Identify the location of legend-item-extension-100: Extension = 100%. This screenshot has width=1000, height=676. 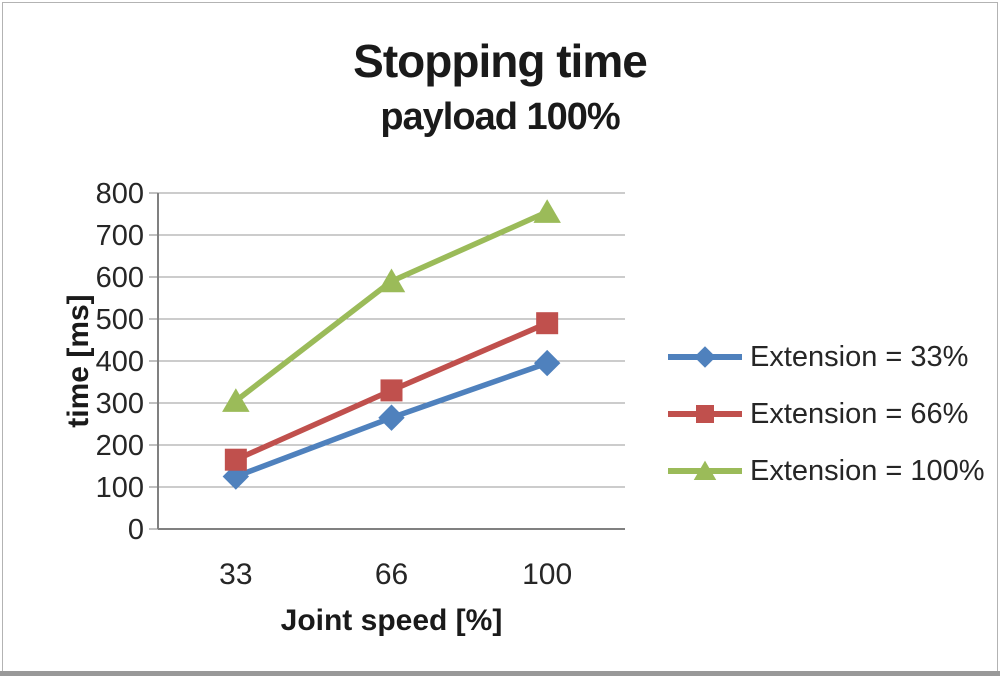
(826, 471).